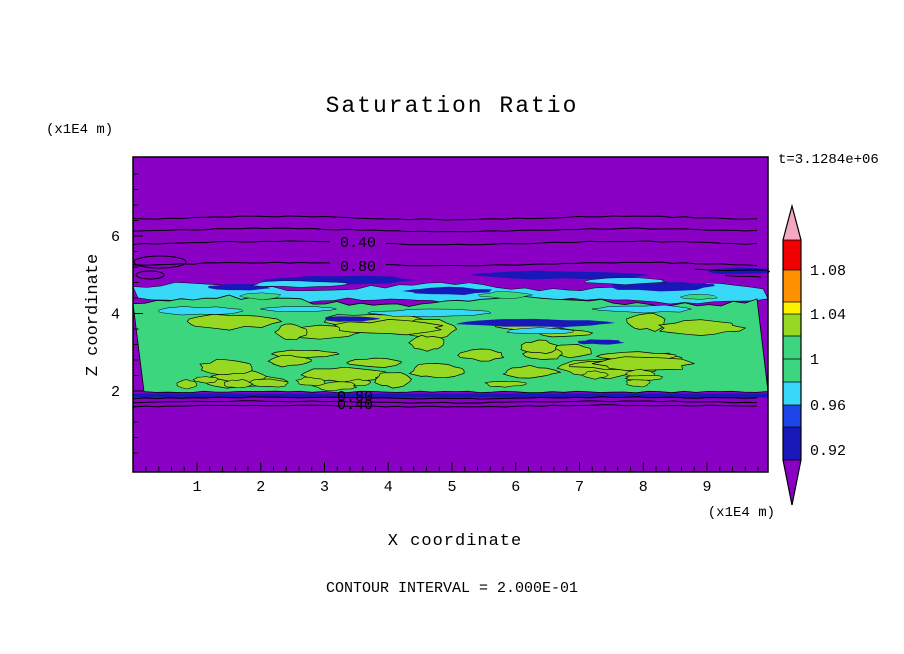 This screenshot has width=904, height=654. I want to click on colorbar-segment-navy, so click(792, 443).